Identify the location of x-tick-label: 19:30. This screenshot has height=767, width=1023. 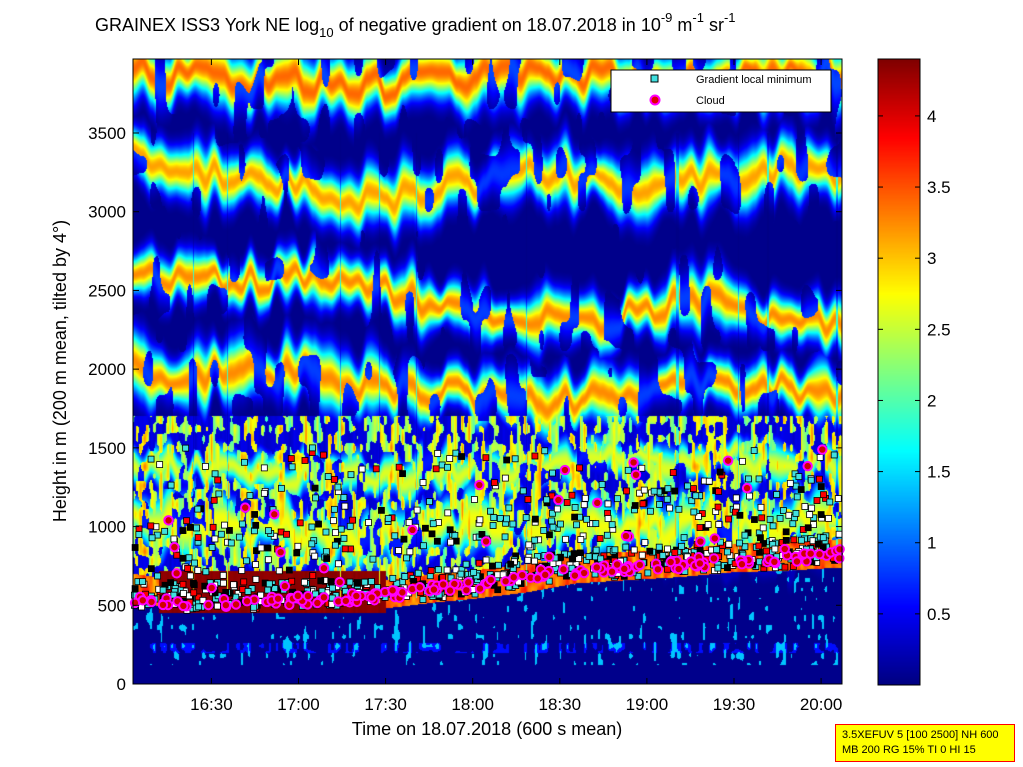
(734, 704).